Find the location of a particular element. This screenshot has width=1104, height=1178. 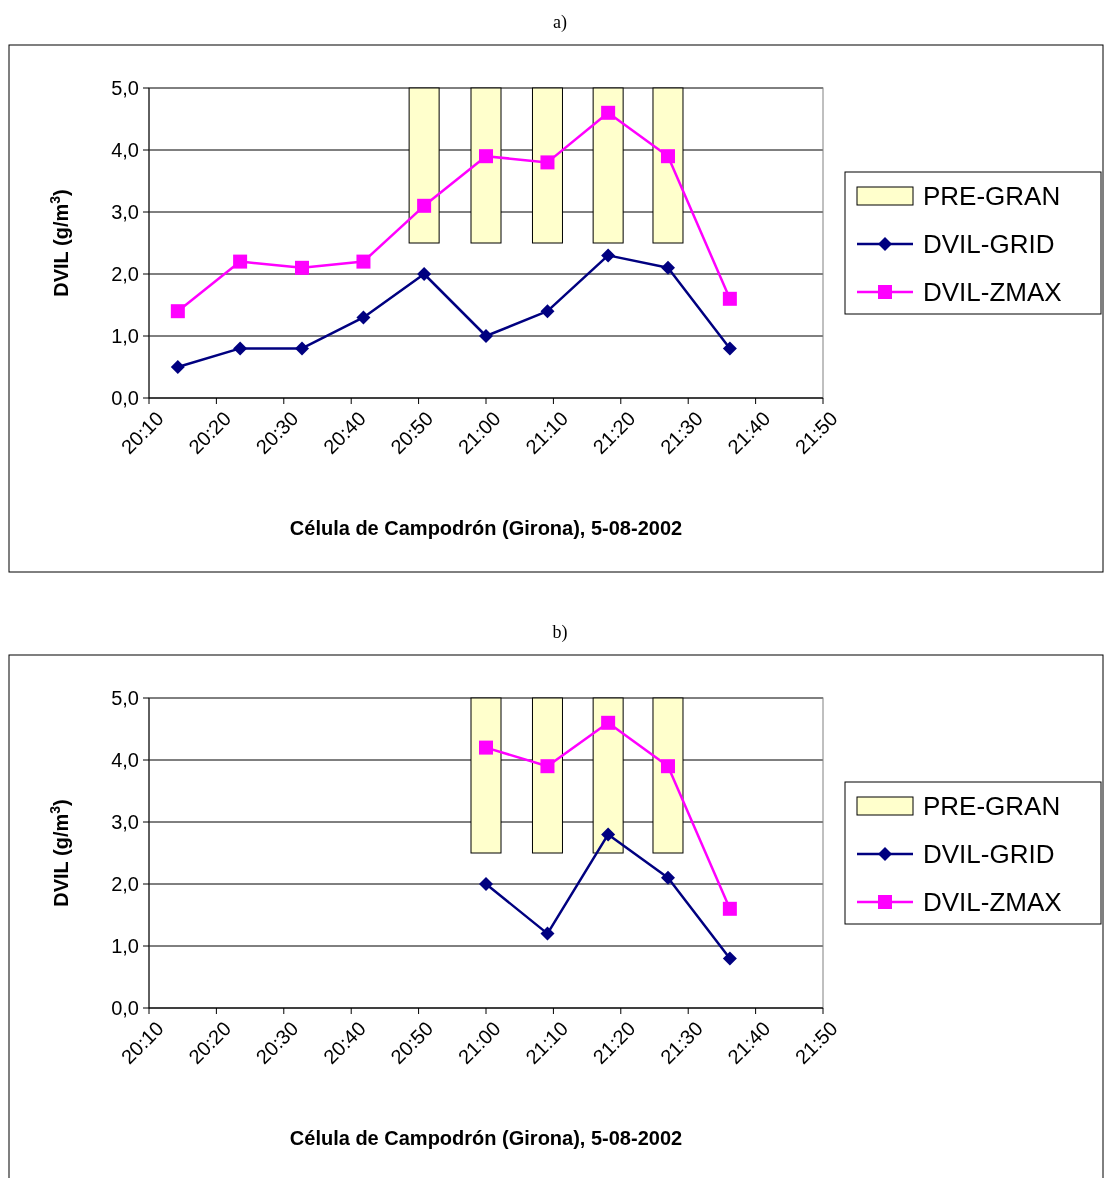

chart-title: a) is located at coordinates (560, 22).